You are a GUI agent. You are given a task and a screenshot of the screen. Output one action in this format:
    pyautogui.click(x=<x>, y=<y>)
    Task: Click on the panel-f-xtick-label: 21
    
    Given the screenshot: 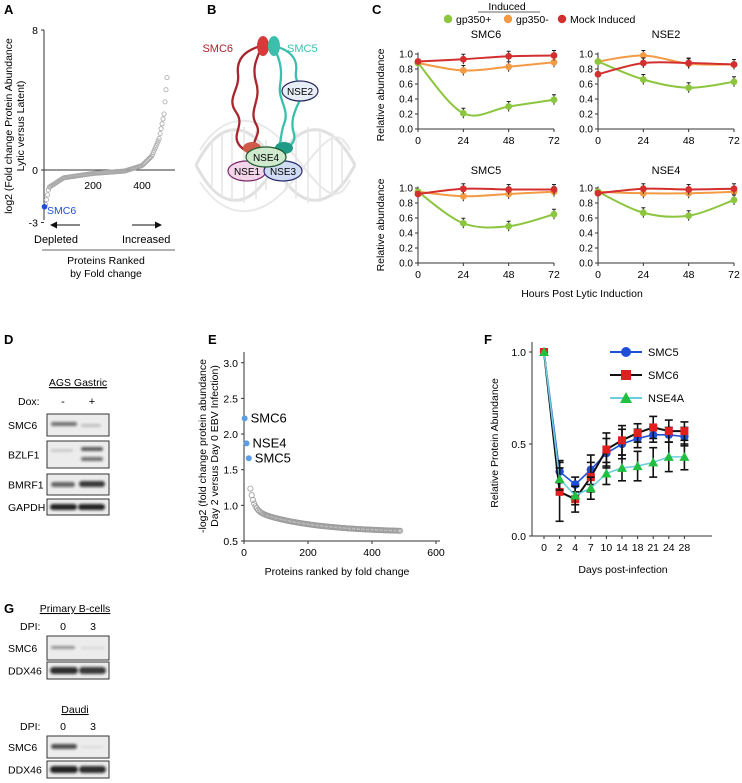 What is the action you would take?
    pyautogui.click(x=653, y=548)
    